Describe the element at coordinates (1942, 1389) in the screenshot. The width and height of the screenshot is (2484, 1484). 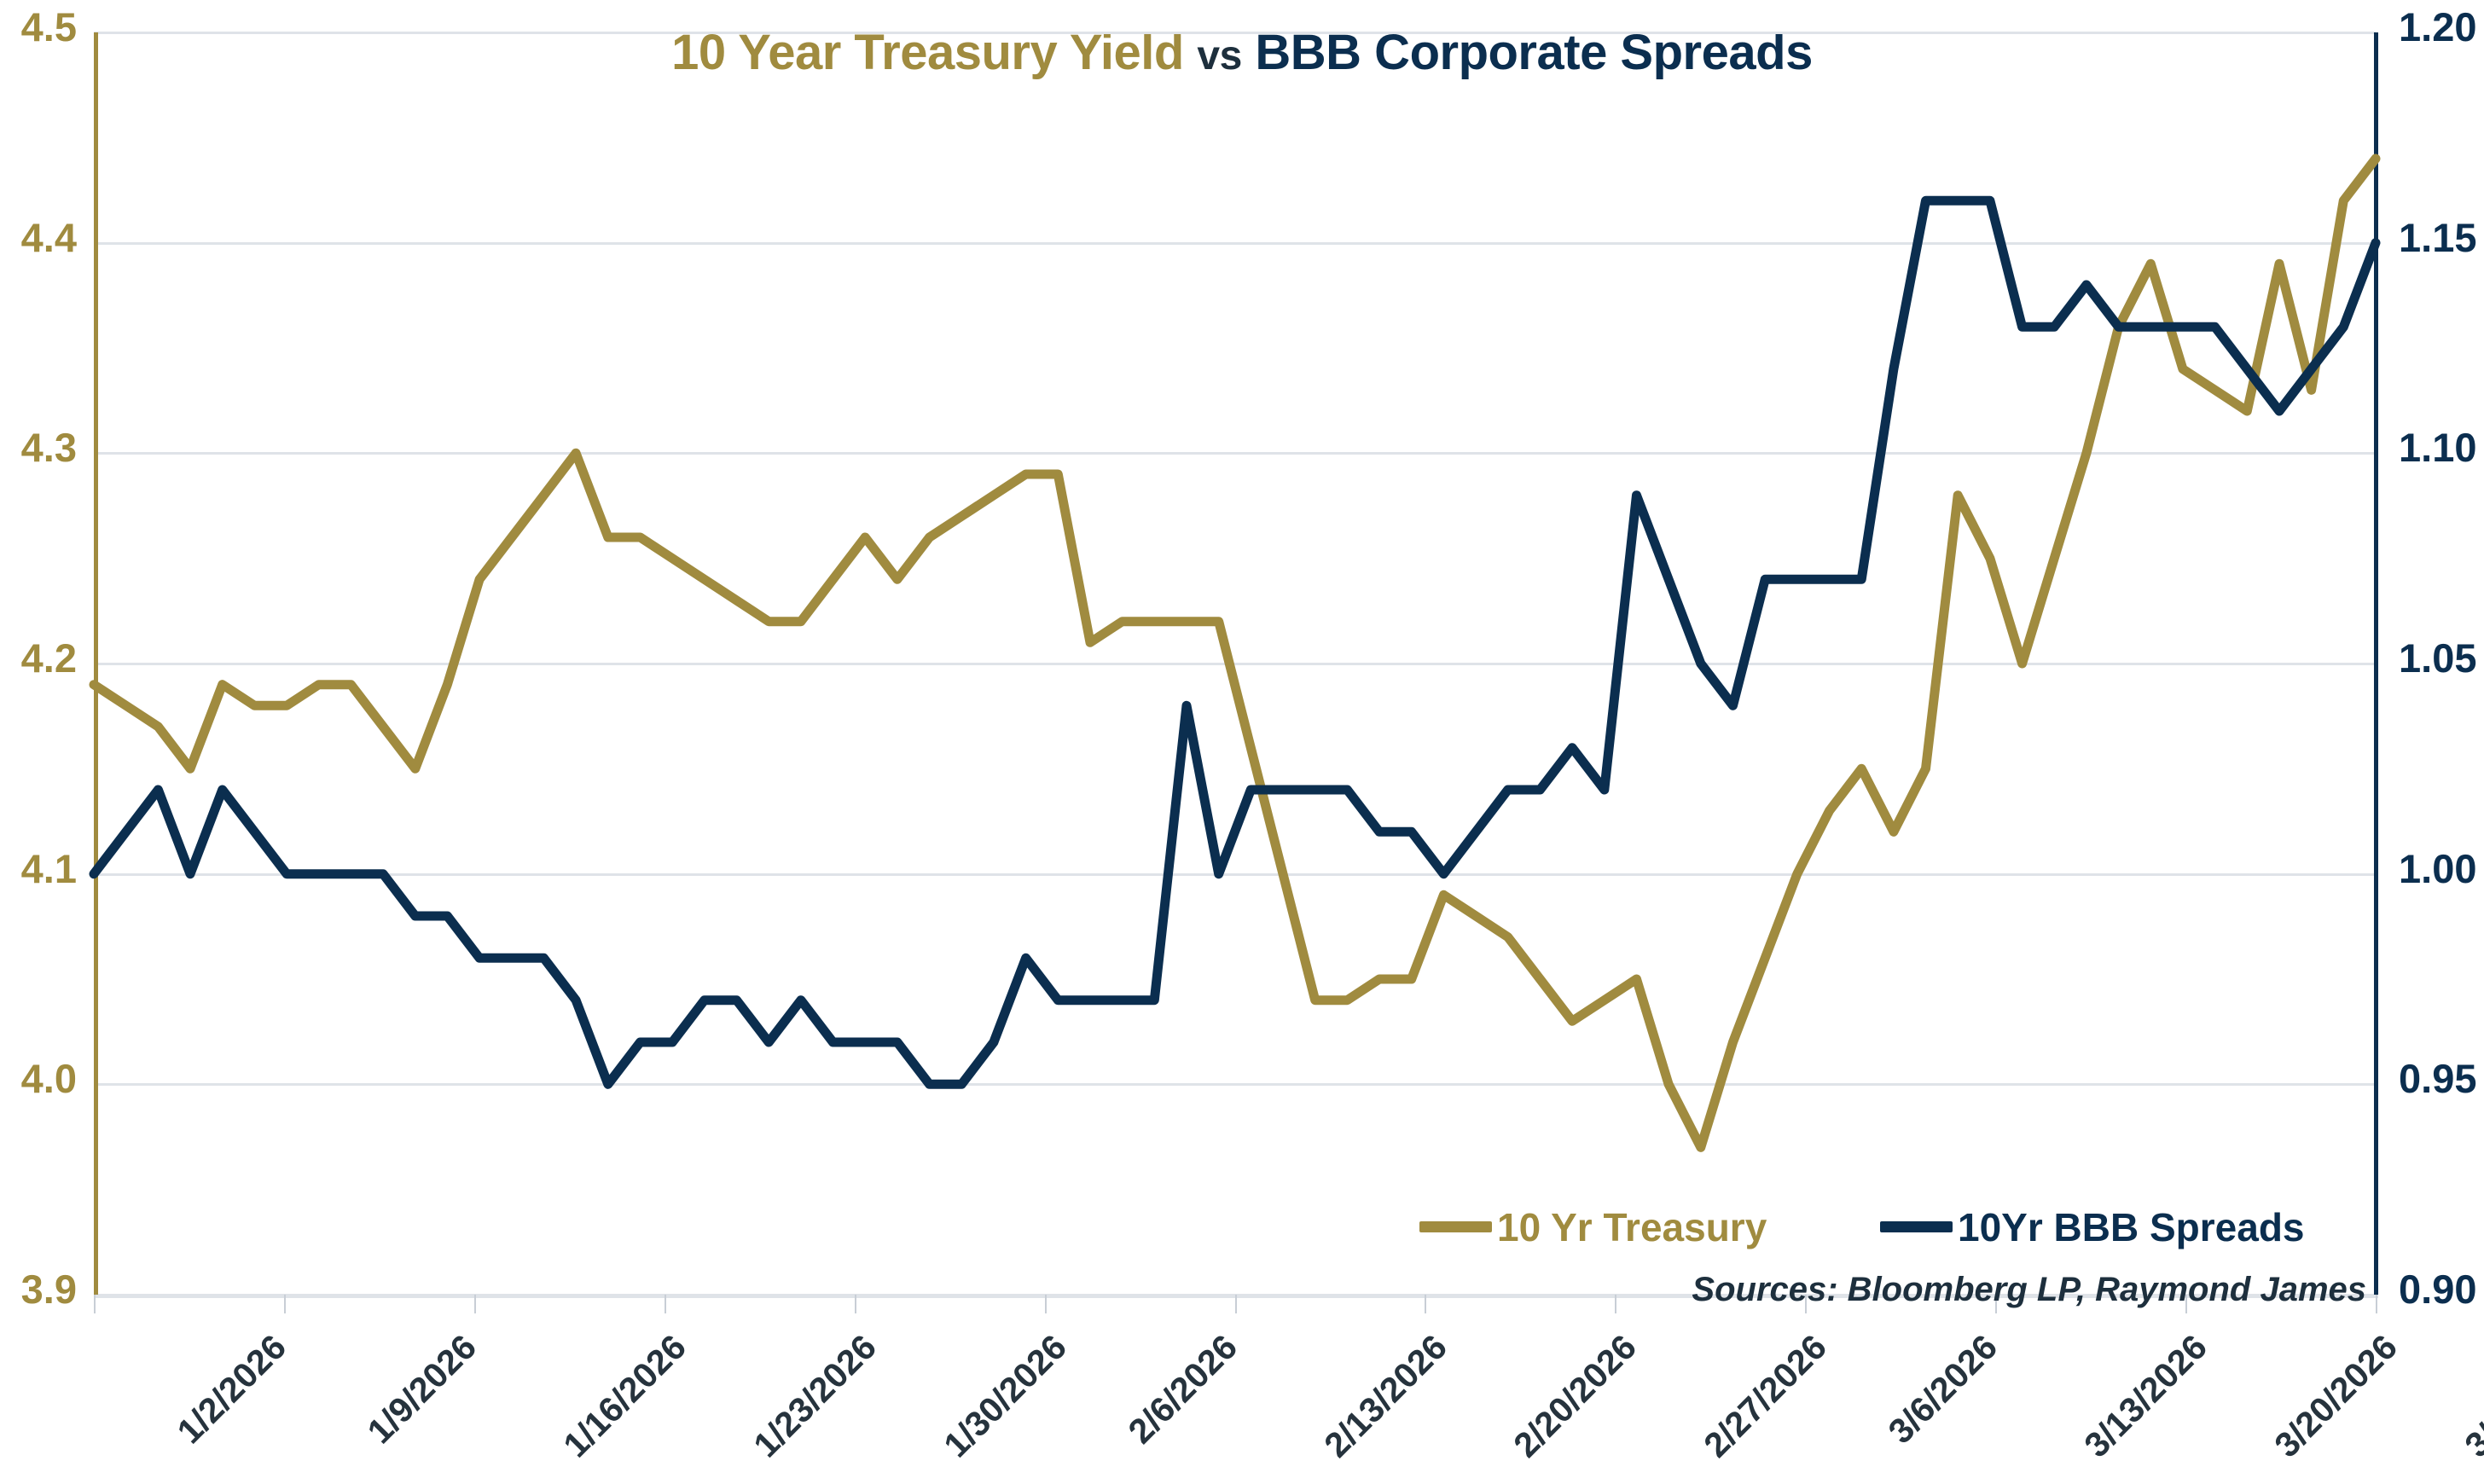
I see `x-axis-tick-label: 3/6/2026` at that location.